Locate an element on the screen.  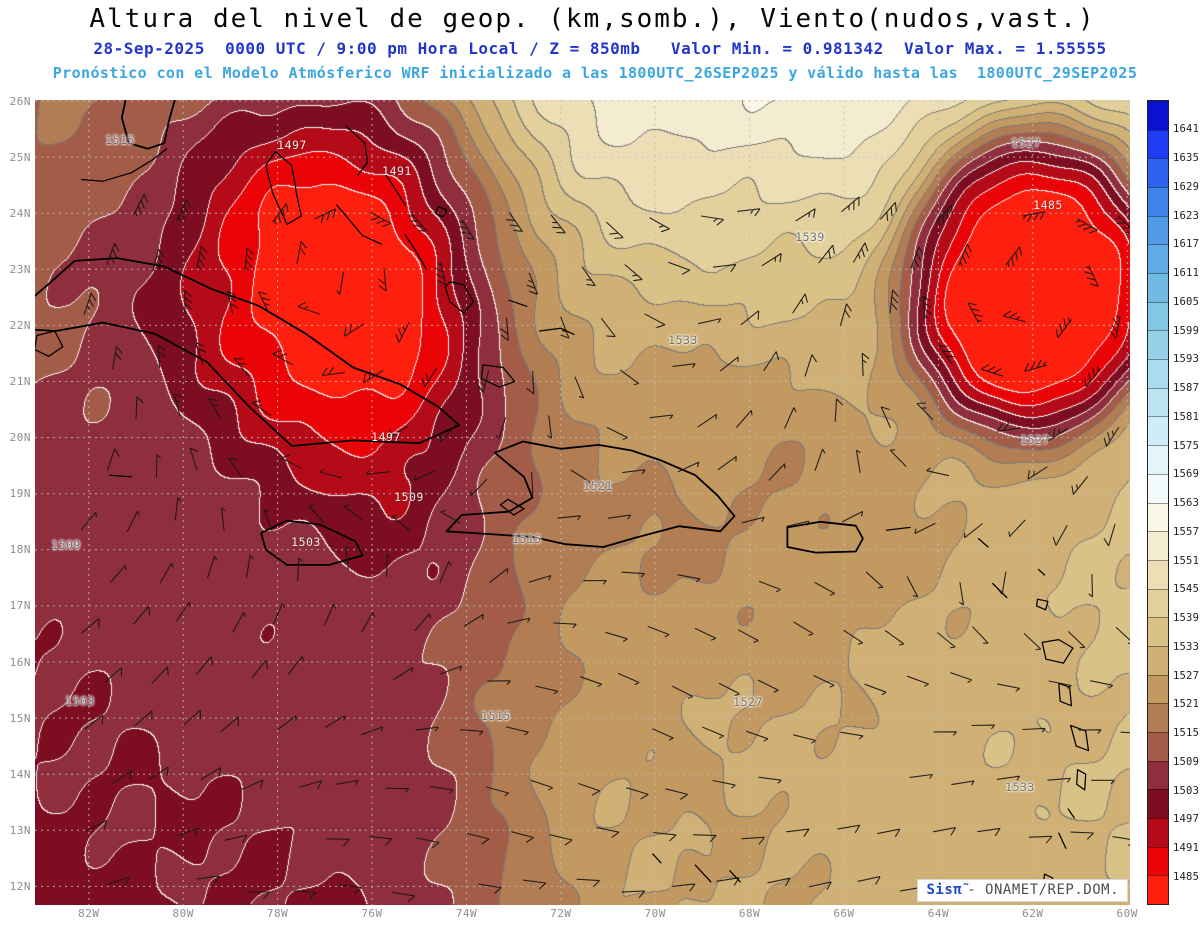
colorbar-tick-label: 1557 is located at coordinates (1186, 531).